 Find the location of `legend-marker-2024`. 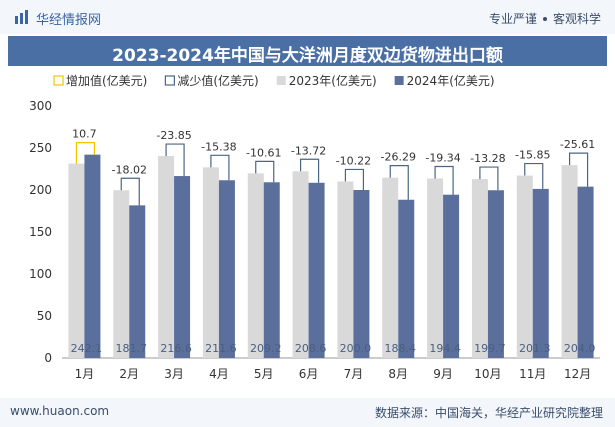

legend-marker-2024 is located at coordinates (399, 80).